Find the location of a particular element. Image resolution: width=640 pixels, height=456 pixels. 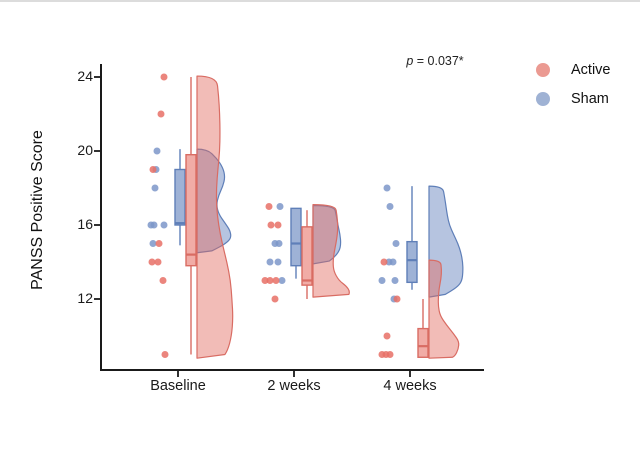

legend-item-sham: Sham is located at coordinates (572, 98).